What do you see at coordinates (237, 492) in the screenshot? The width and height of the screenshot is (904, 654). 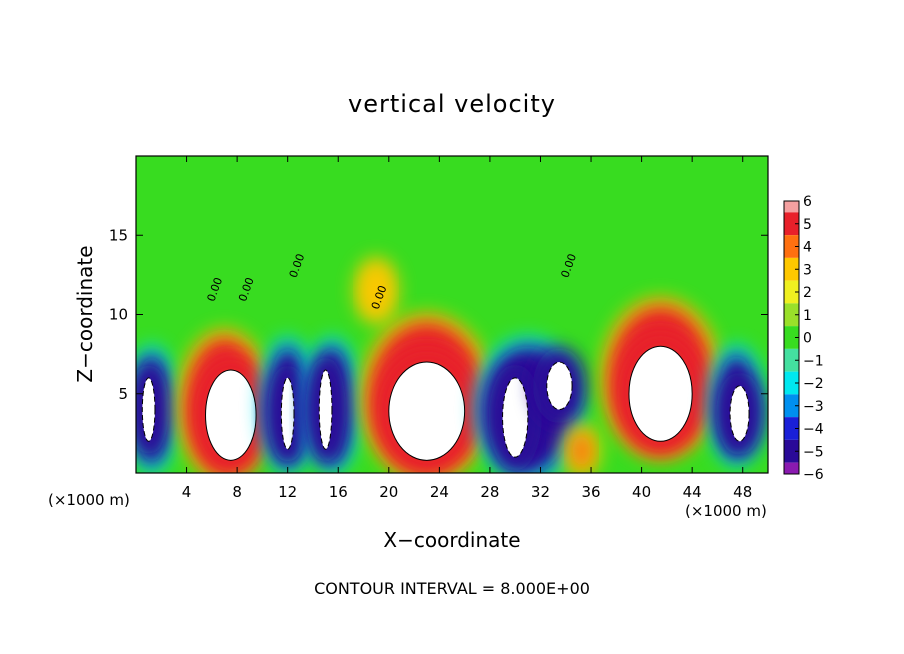 I see `x-tick-label: 8` at bounding box center [237, 492].